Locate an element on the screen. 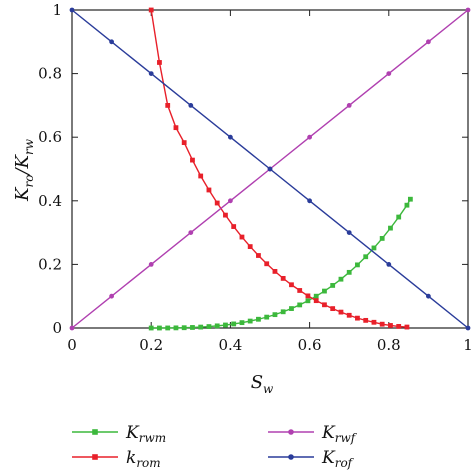 The width and height of the screenshot is (474, 470). legend-item-rom: krom is located at coordinates (116, 459).